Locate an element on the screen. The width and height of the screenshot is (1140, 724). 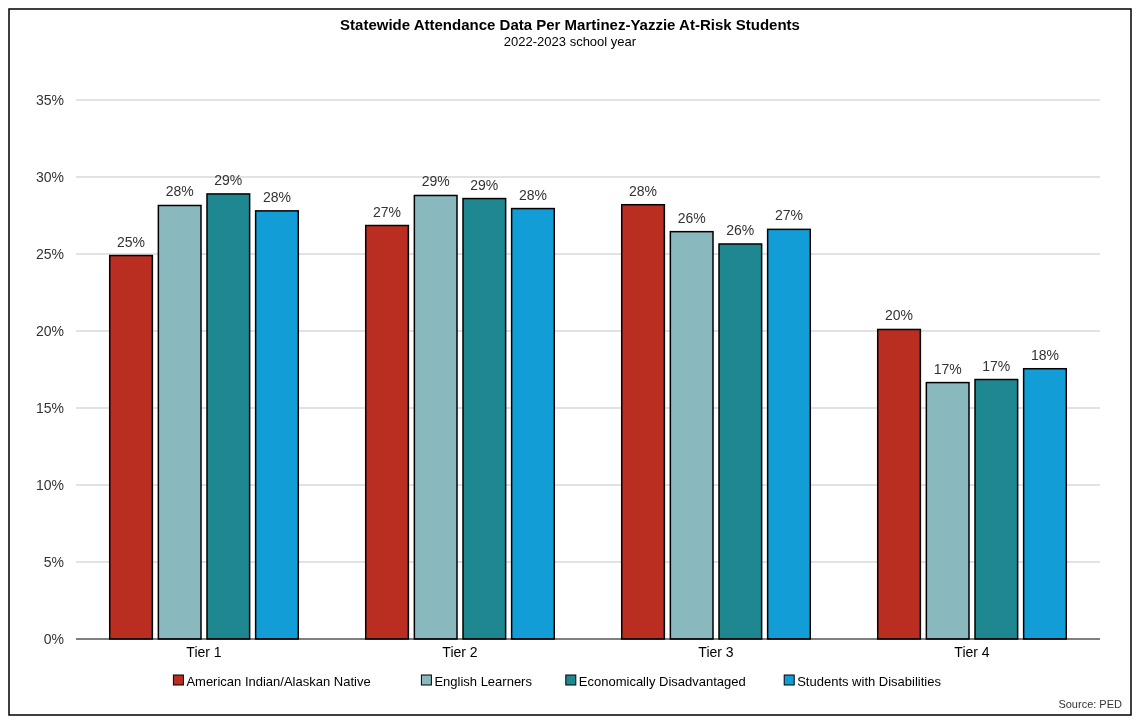
legend-label: English Learners is located at coordinates (483, 681).